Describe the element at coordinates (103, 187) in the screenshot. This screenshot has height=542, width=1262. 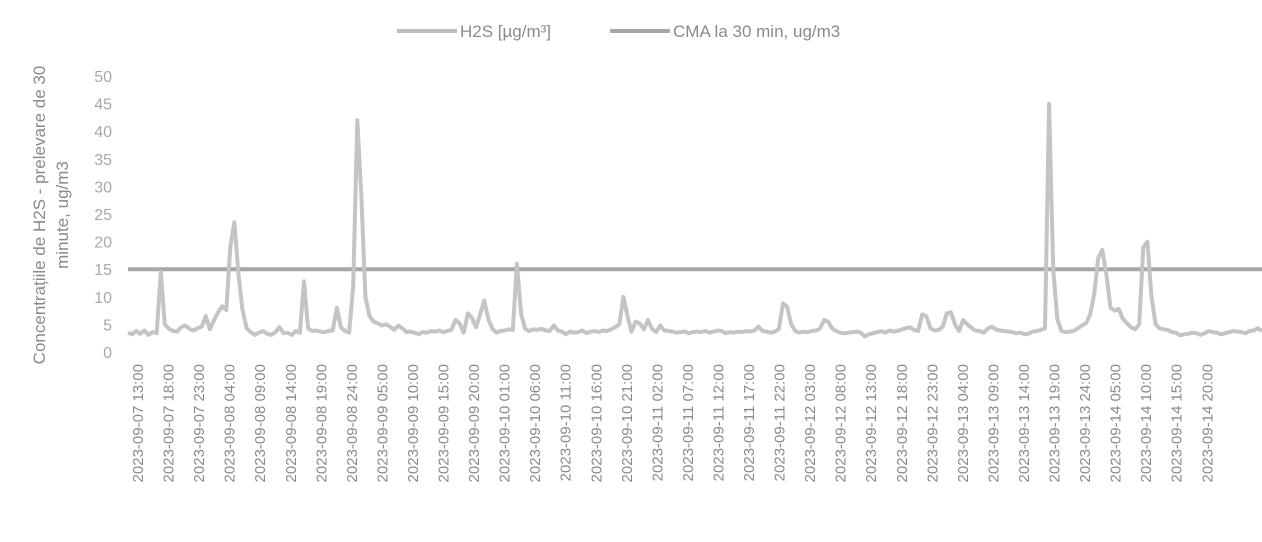
I see `y-tick-label: 30` at that location.